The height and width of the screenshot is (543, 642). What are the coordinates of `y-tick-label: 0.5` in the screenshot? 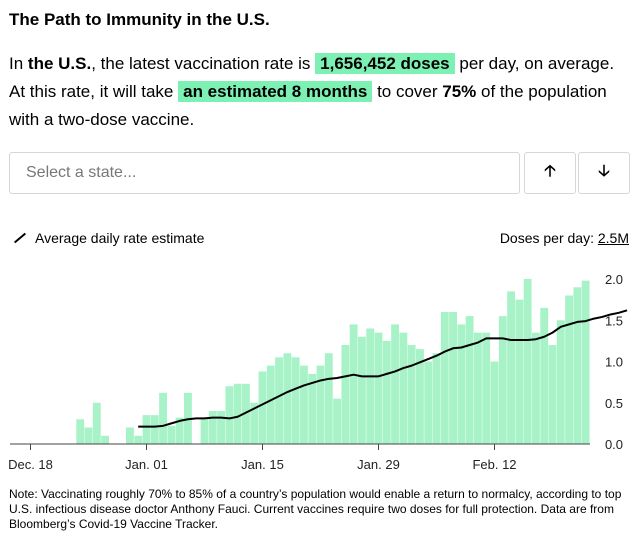 It's located at (614, 403).